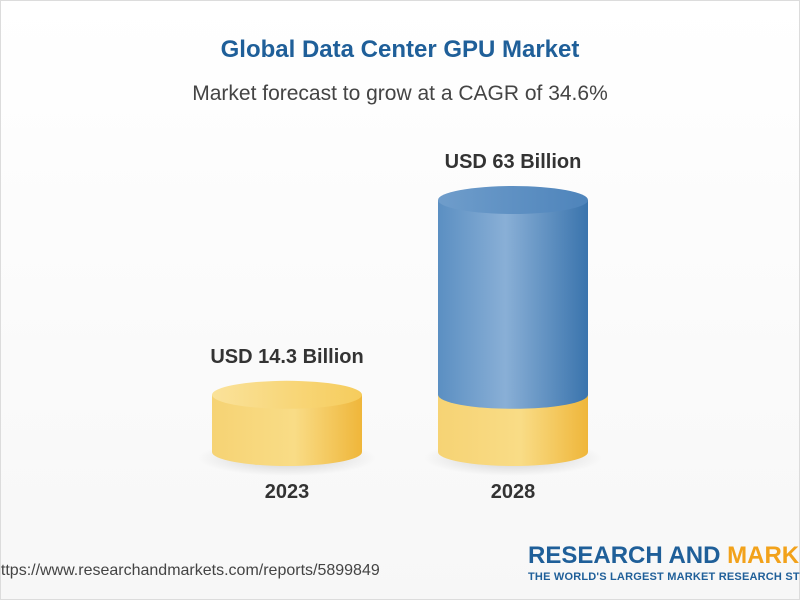 This screenshot has height=600, width=800. I want to click on bar-2028-base, so click(513, 430).